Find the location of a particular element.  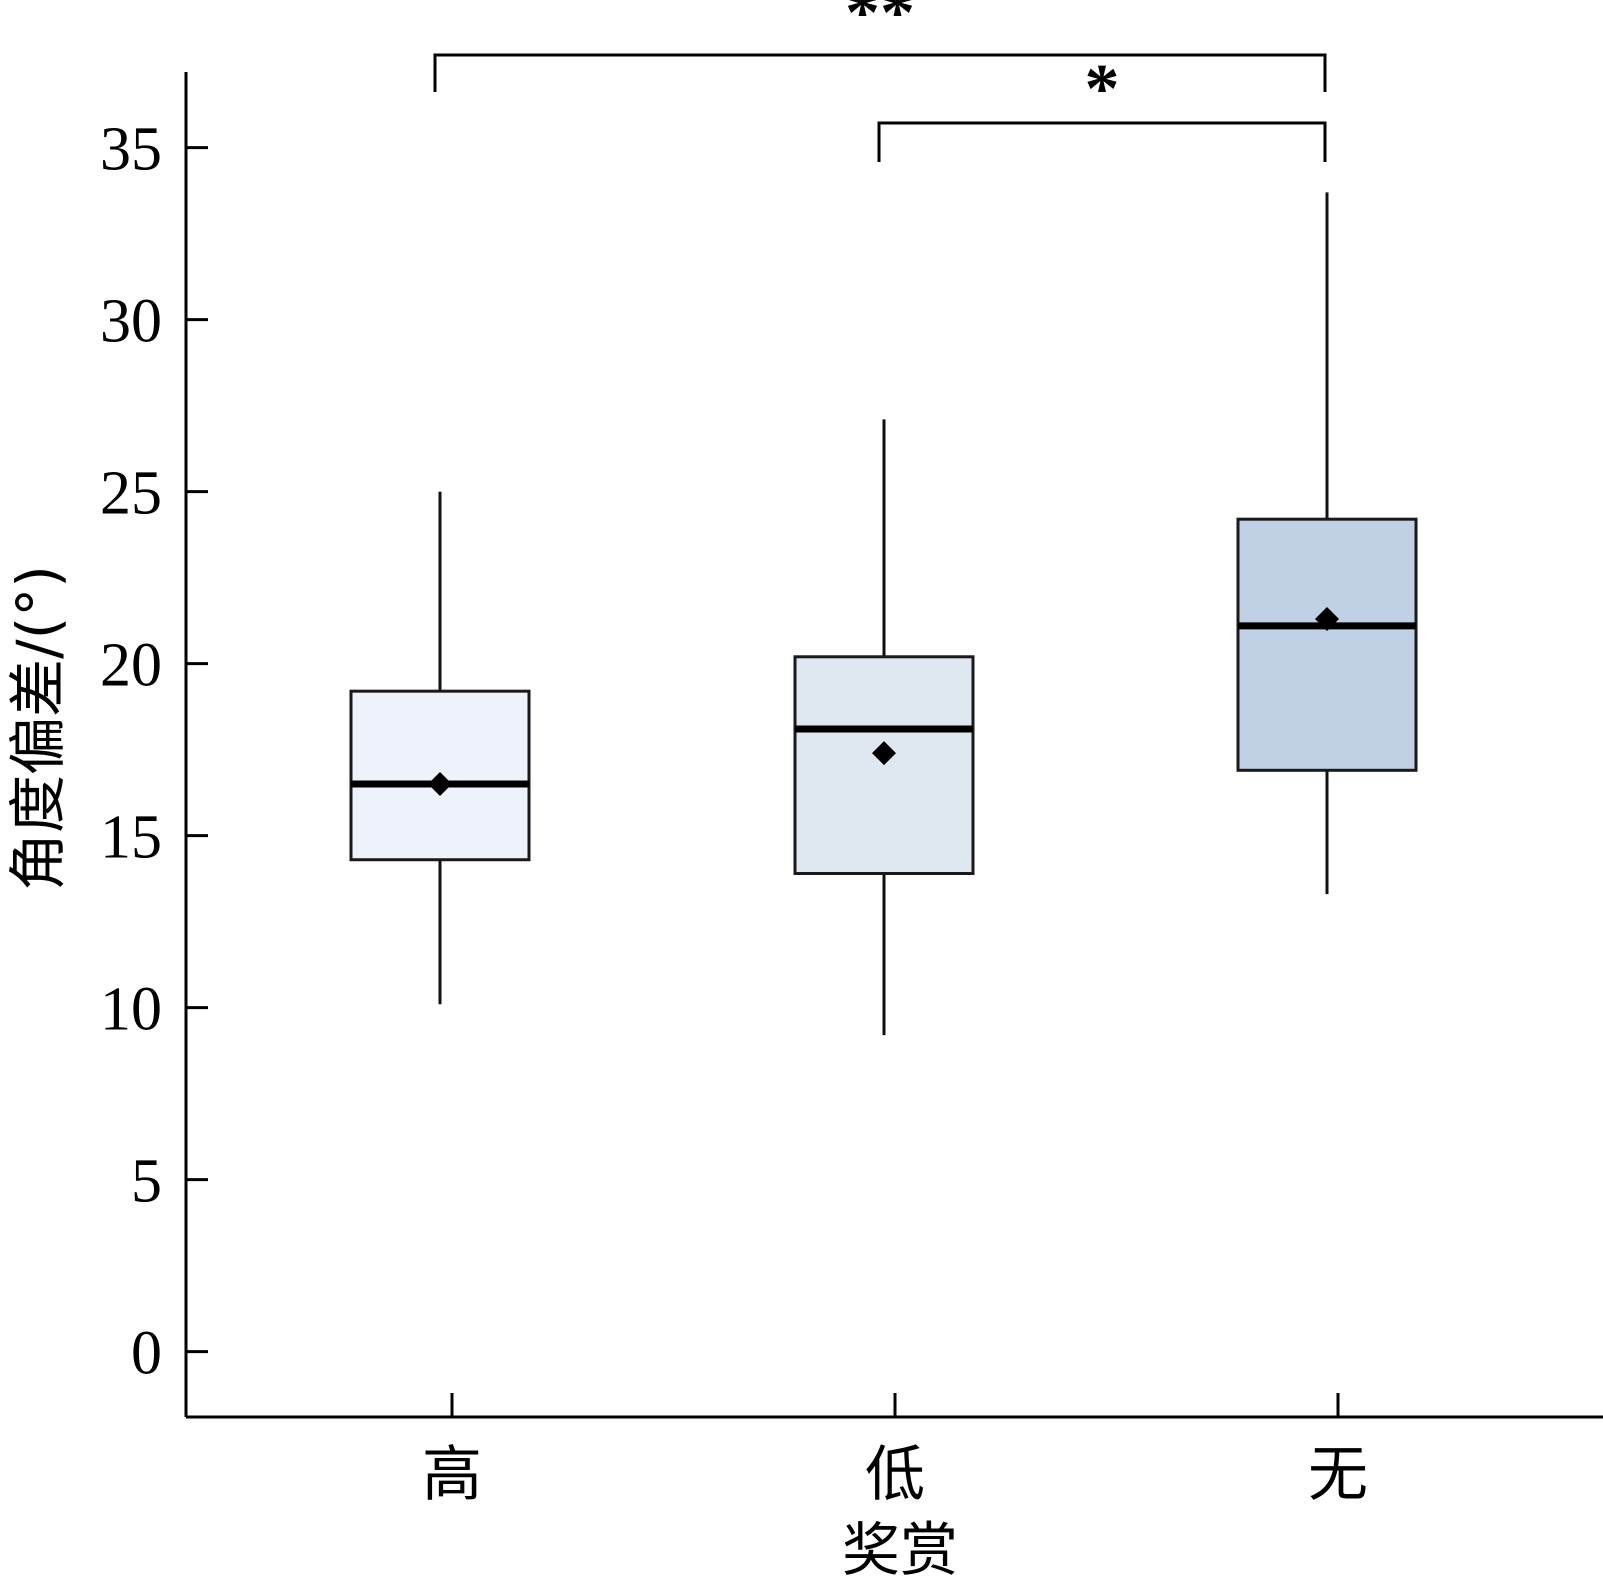

y-tick-label: 5 is located at coordinates (146, 1182).